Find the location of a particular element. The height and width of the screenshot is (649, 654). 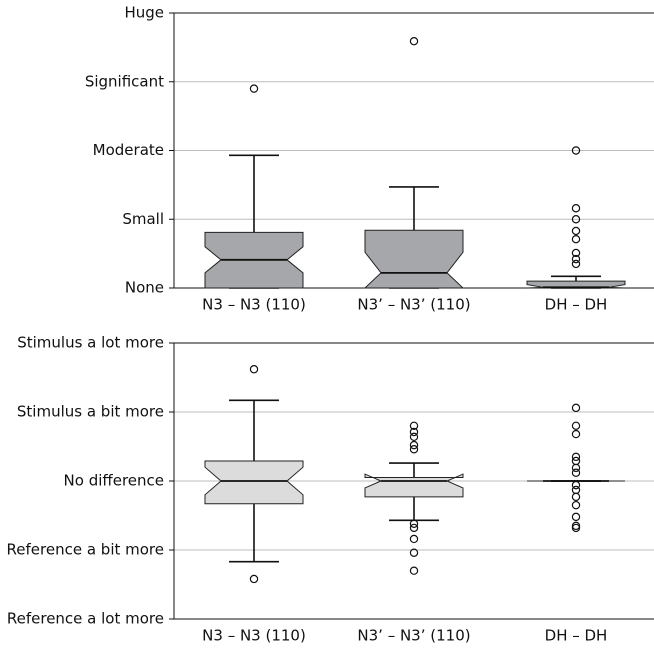

y-tick-label: Reference a lot more is located at coordinates (85, 619).